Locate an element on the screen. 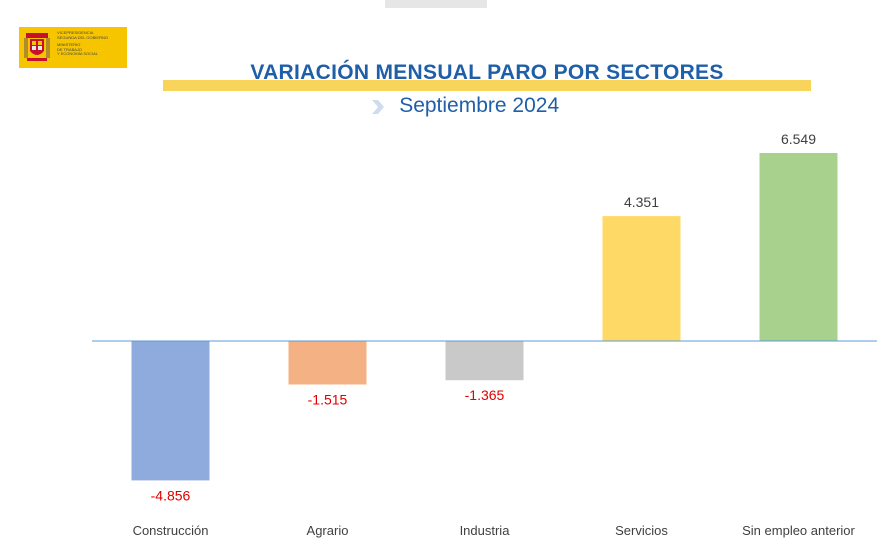  category-label-1: Agrario is located at coordinates (328, 530).